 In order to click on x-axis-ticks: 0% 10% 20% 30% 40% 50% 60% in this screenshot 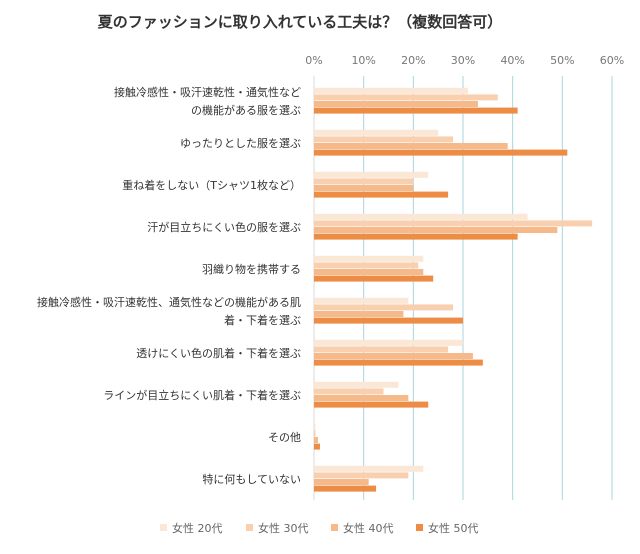, I will do `click(464, 60)`.